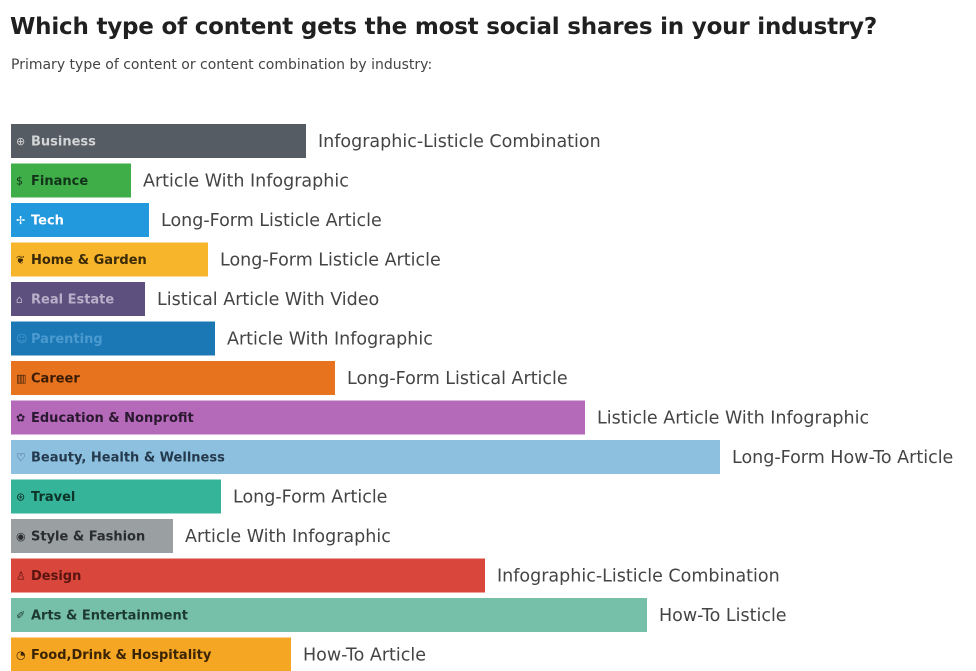 The height and width of the screenshot is (671, 976). I want to click on satellite-icon: ✢, so click(20, 220).